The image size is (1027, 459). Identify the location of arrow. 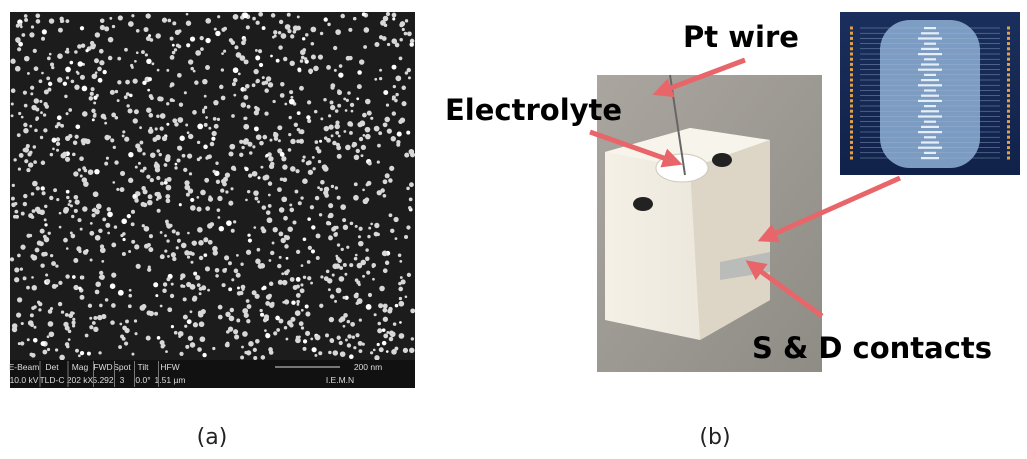
(699, 77).